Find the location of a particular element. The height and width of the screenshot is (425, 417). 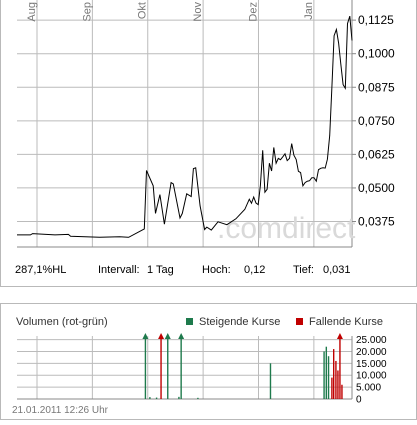

watermark-text: .comdirect is located at coordinates (286, 228).